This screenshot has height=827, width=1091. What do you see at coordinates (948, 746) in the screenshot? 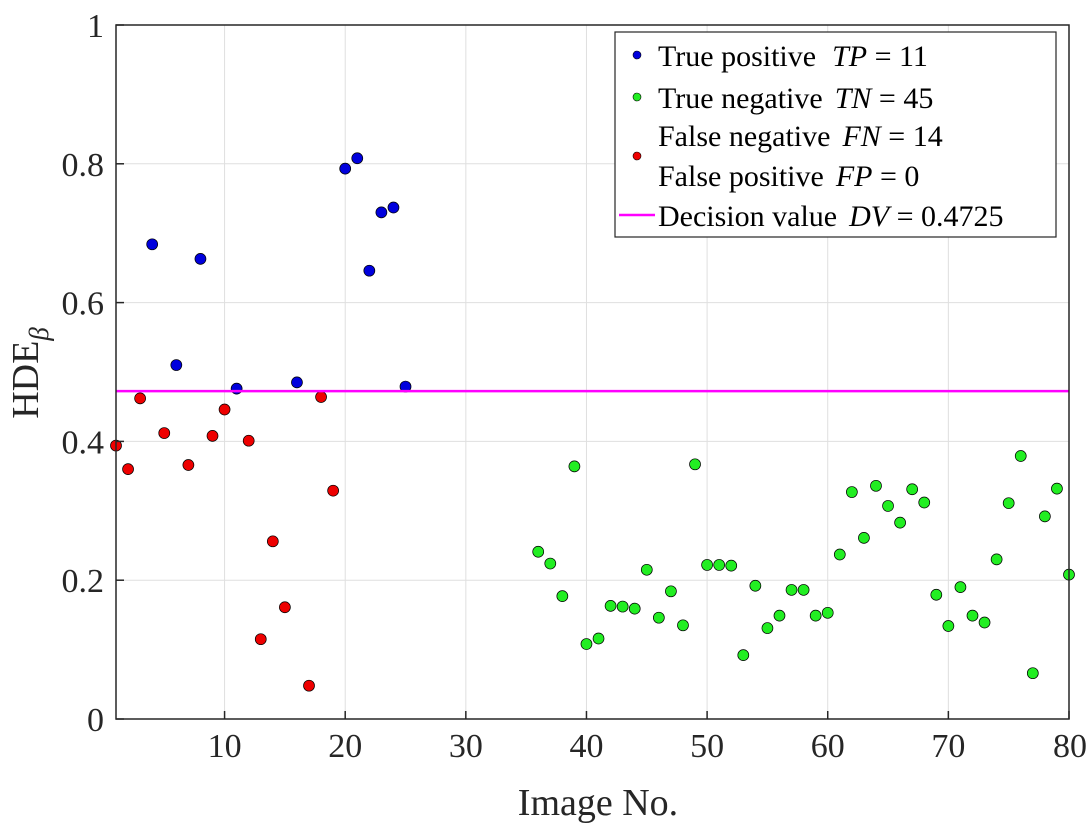
I see `x-tick-label: 70` at bounding box center [948, 746].